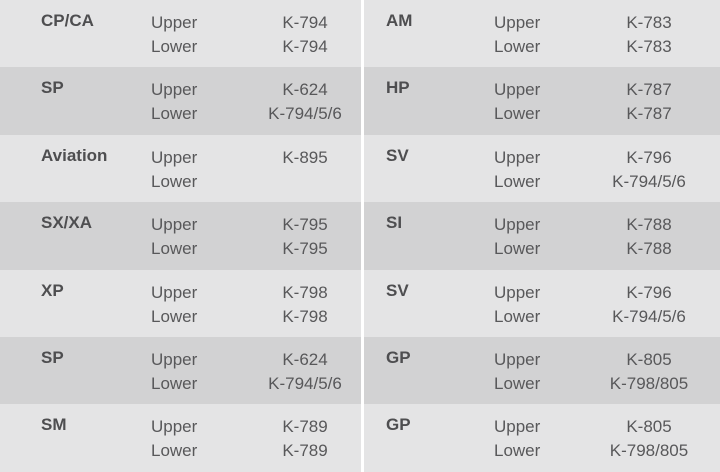 The height and width of the screenshot is (472, 720). I want to click on part-codes: K-789 K-789, so click(305, 439).